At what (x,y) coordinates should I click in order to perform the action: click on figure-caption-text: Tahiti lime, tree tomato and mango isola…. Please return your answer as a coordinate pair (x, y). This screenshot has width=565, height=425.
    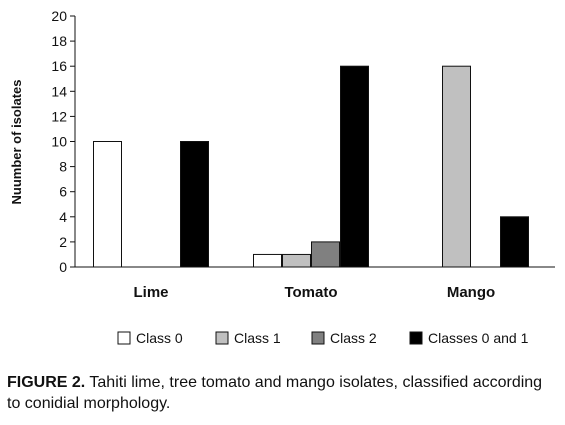
    Looking at the image, I should click on (275, 393).